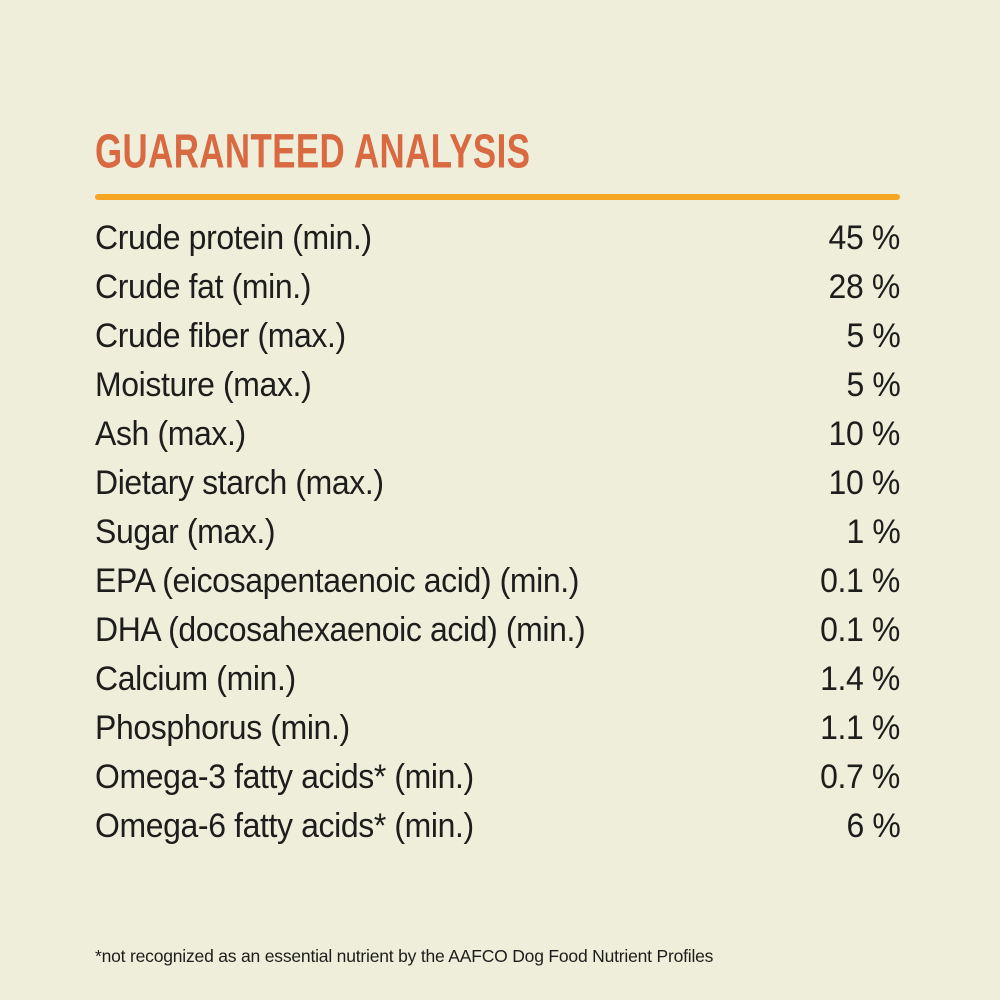 Image resolution: width=1000 pixels, height=1000 pixels. I want to click on table-row: Moisture (max.) 5 %, so click(497, 385).